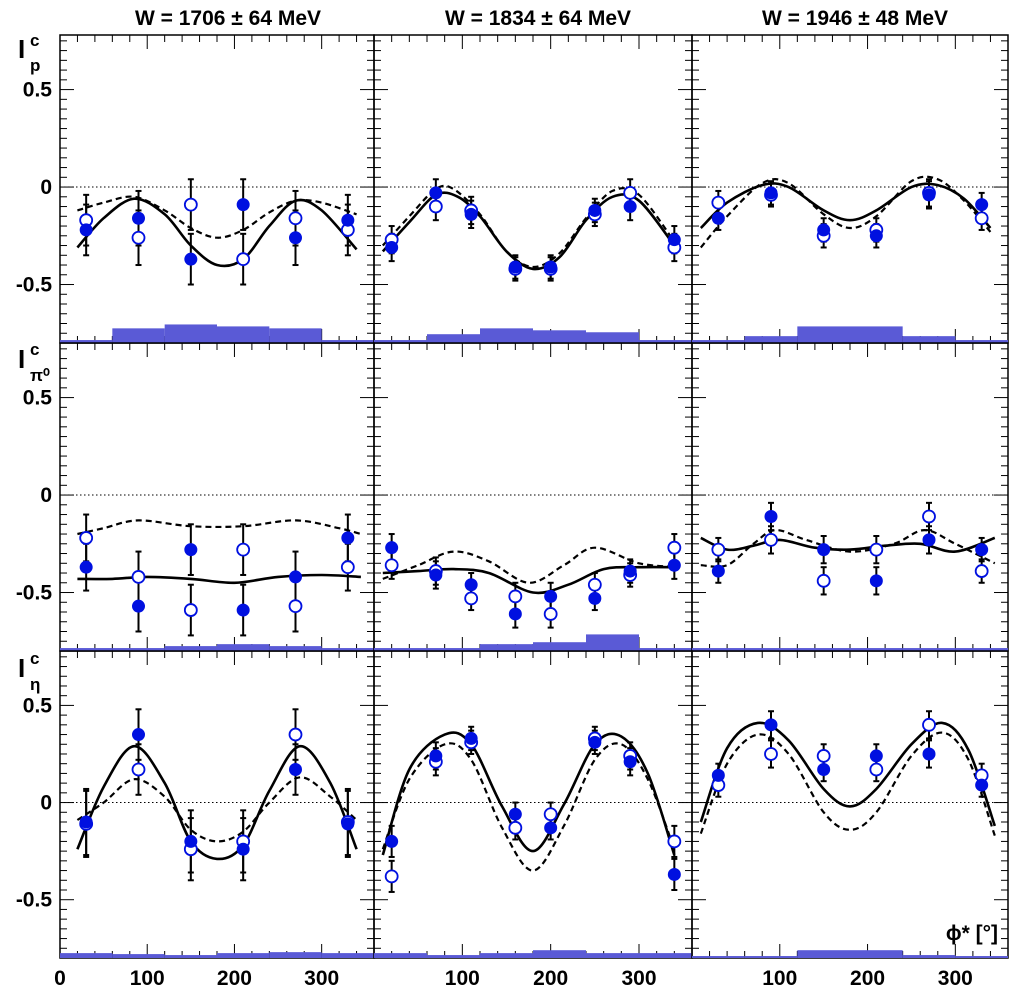 This screenshot has width=1012, height=989. Describe the element at coordinates (533, 189) in the screenshot. I see `panel-r0-c1` at that location.